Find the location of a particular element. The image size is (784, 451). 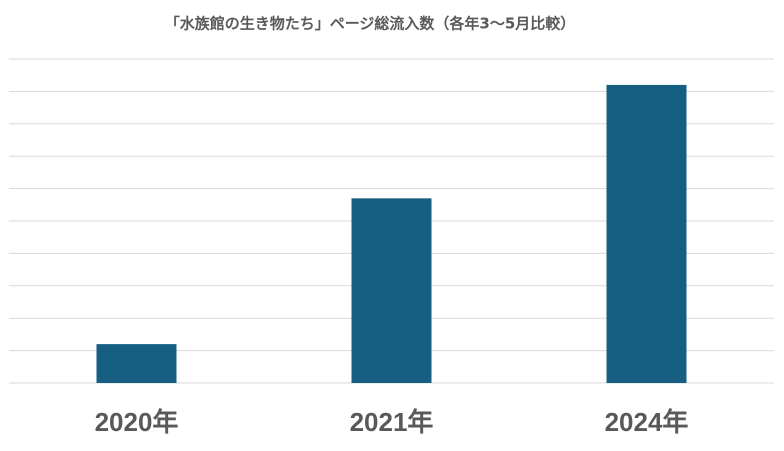

x-tick-label: 2024年 is located at coordinates (647, 422).